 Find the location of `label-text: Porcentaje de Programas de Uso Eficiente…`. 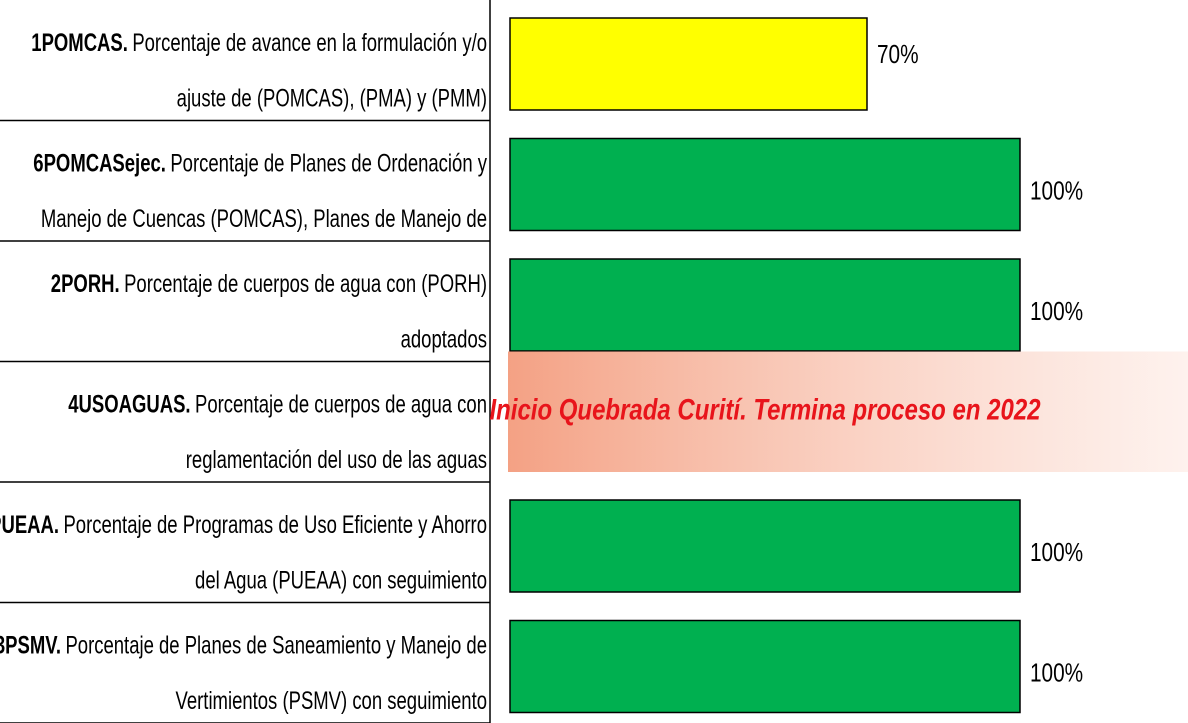

label-text: Porcentaje de Programas de Uso Eficiente… is located at coordinates (275, 524).